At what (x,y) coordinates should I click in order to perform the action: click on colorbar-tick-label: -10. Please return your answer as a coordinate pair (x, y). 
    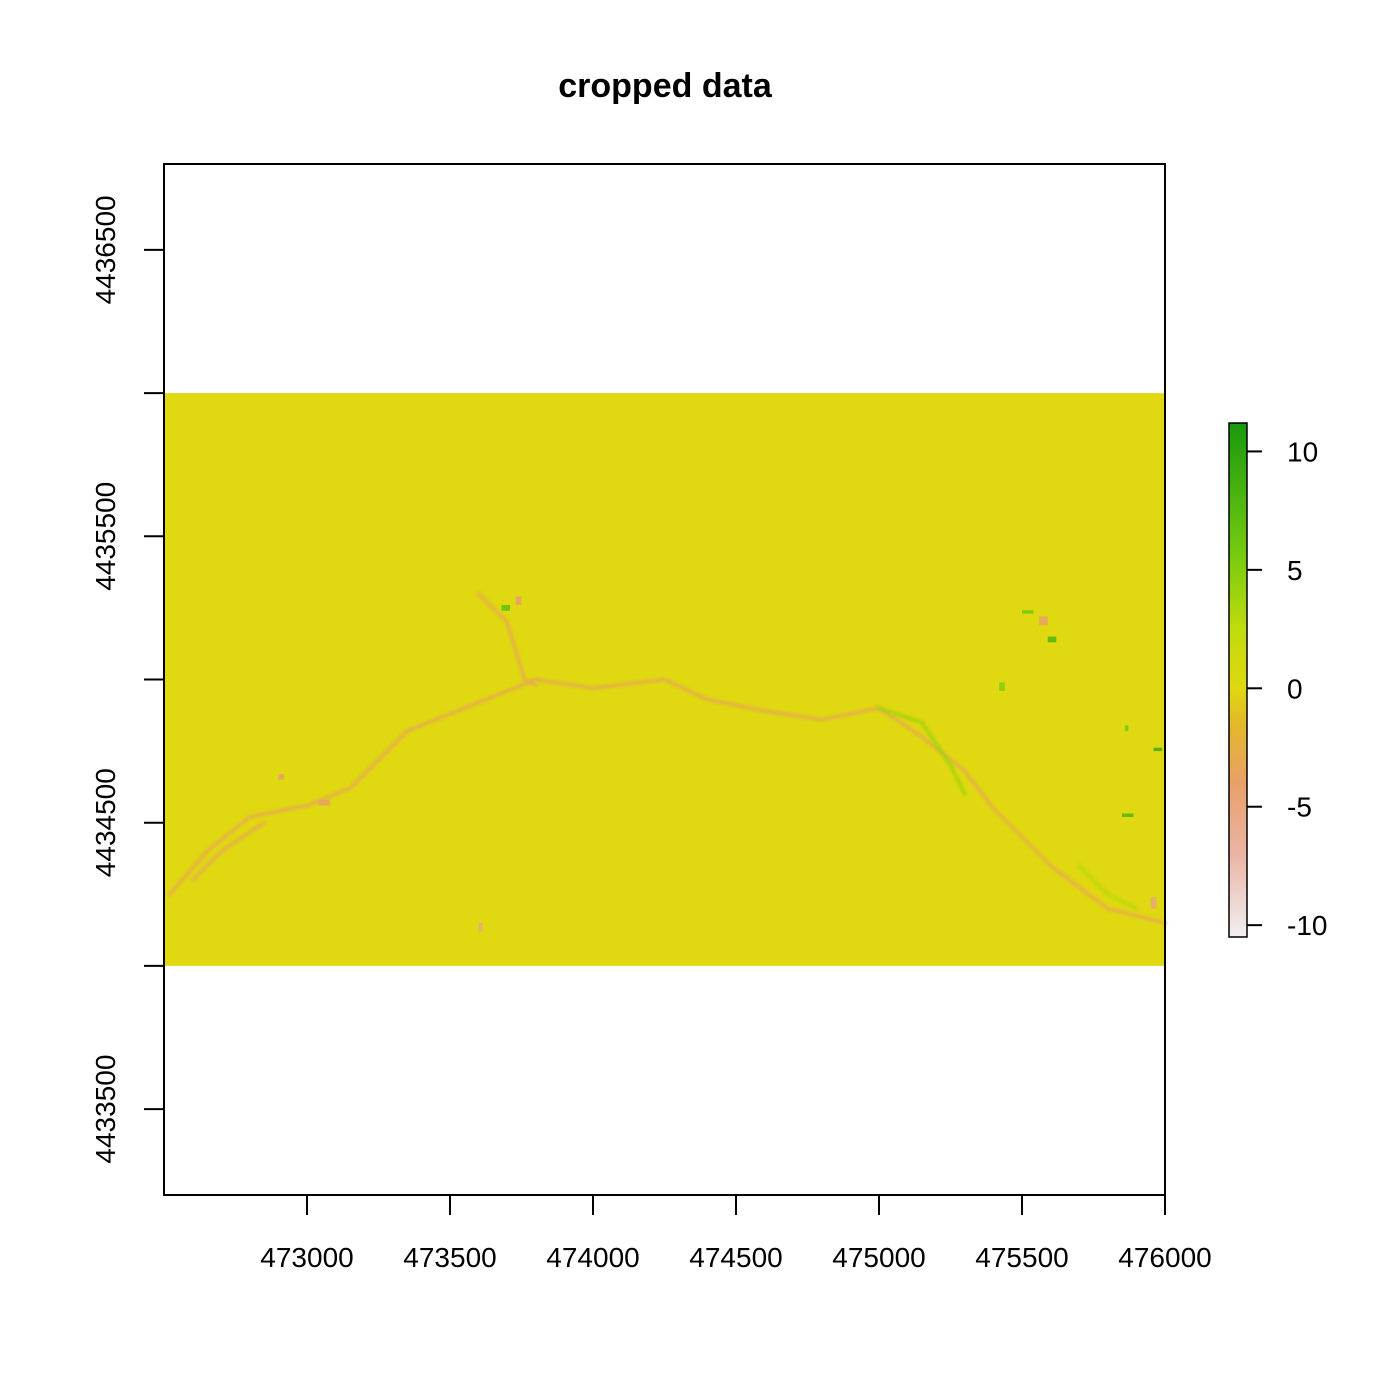
    Looking at the image, I should click on (1307, 925).